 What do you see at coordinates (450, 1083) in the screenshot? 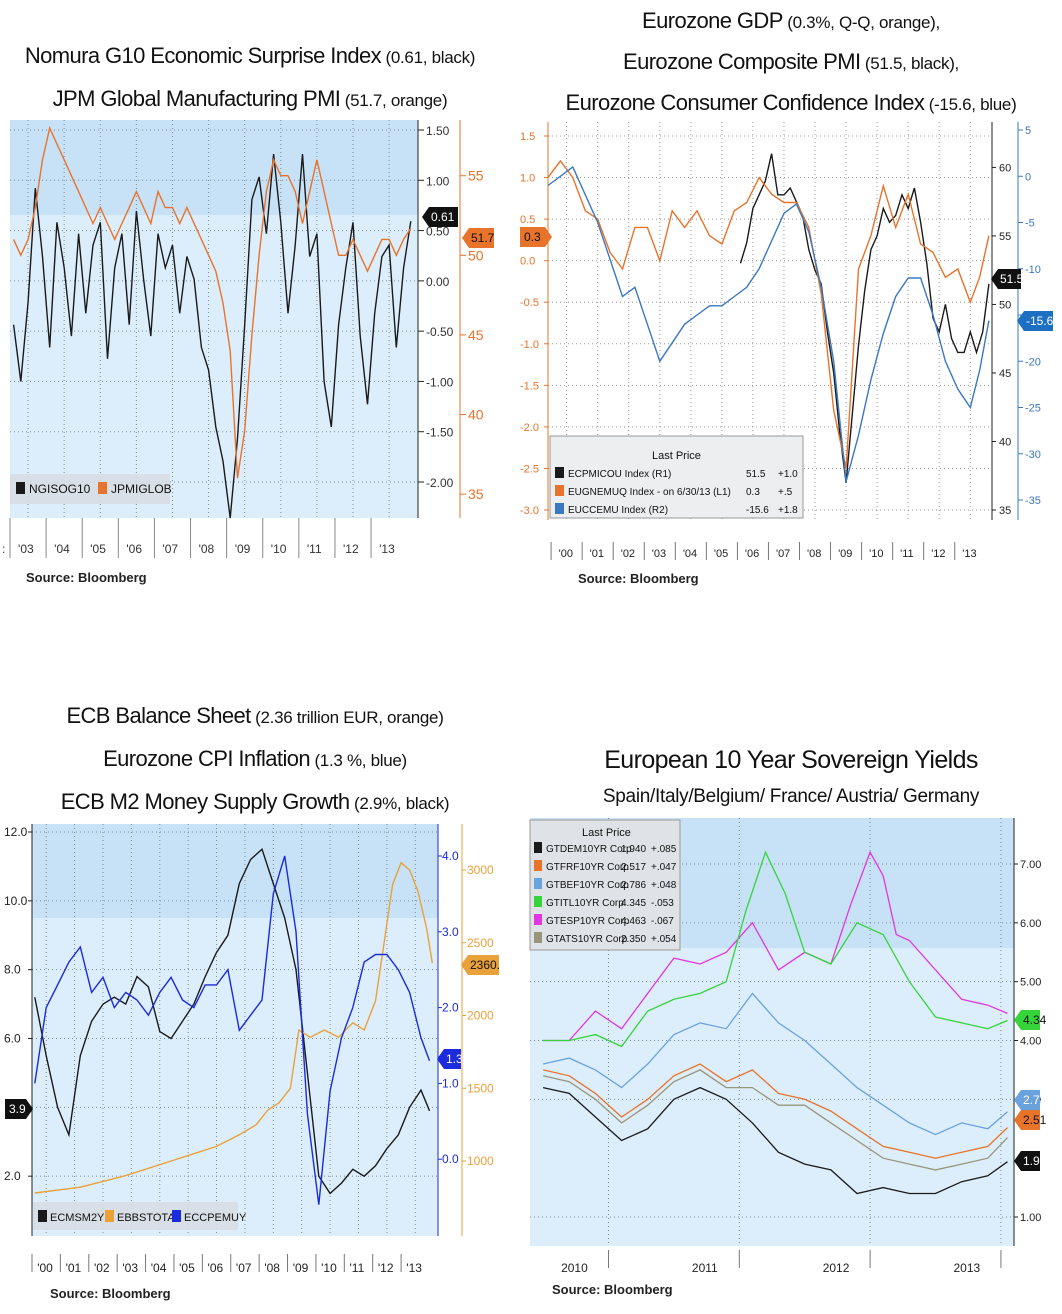
I see `y-right1-tick-label: 1.0` at bounding box center [450, 1083].